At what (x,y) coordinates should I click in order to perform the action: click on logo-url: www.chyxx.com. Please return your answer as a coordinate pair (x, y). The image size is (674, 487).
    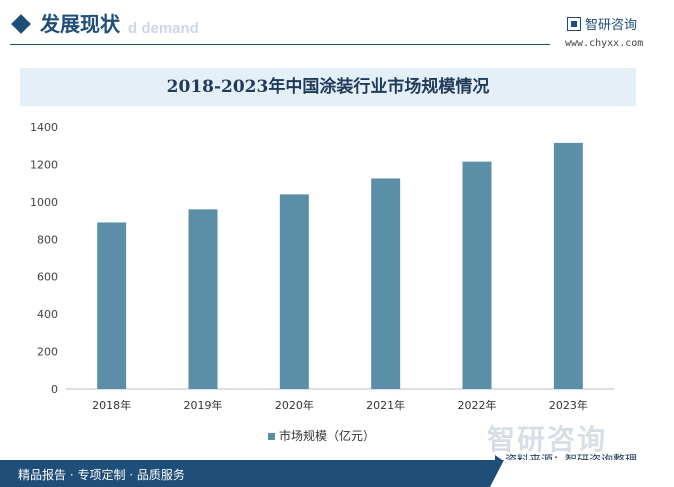
    Looking at the image, I should click on (604, 43).